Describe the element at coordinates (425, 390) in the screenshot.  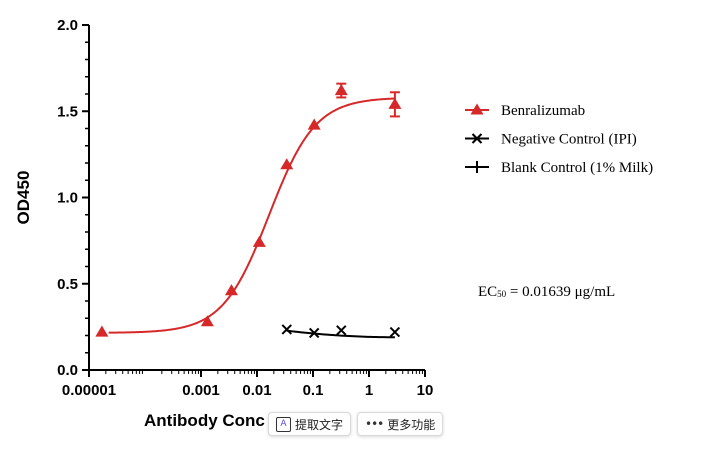
I see `x-tick-label: 10` at that location.